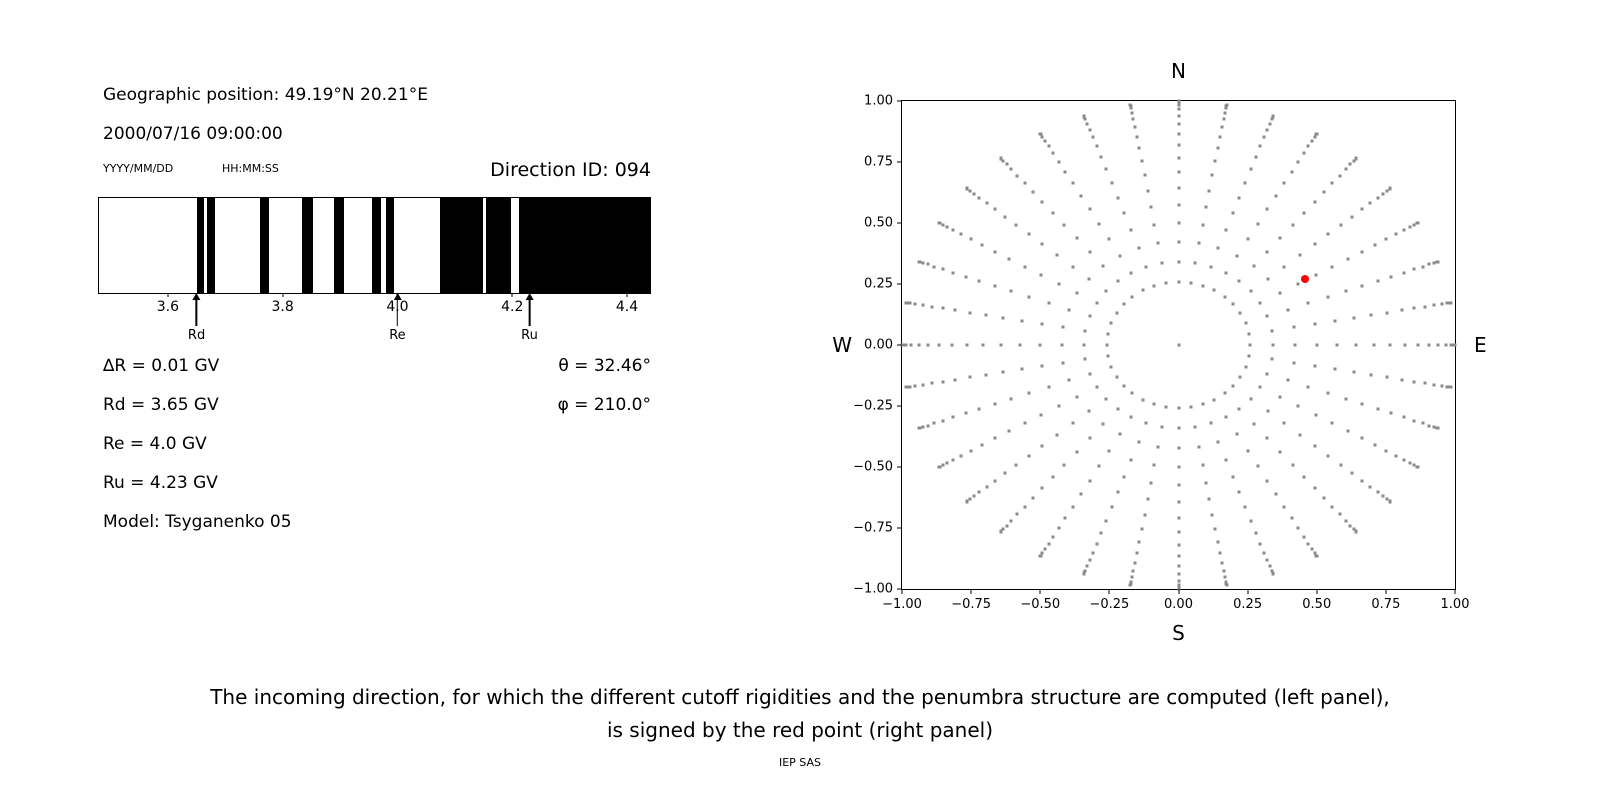 This screenshot has height=800, width=1600. What do you see at coordinates (155, 444) in the screenshot?
I see `re-text: Re = 4.0 GV` at bounding box center [155, 444].